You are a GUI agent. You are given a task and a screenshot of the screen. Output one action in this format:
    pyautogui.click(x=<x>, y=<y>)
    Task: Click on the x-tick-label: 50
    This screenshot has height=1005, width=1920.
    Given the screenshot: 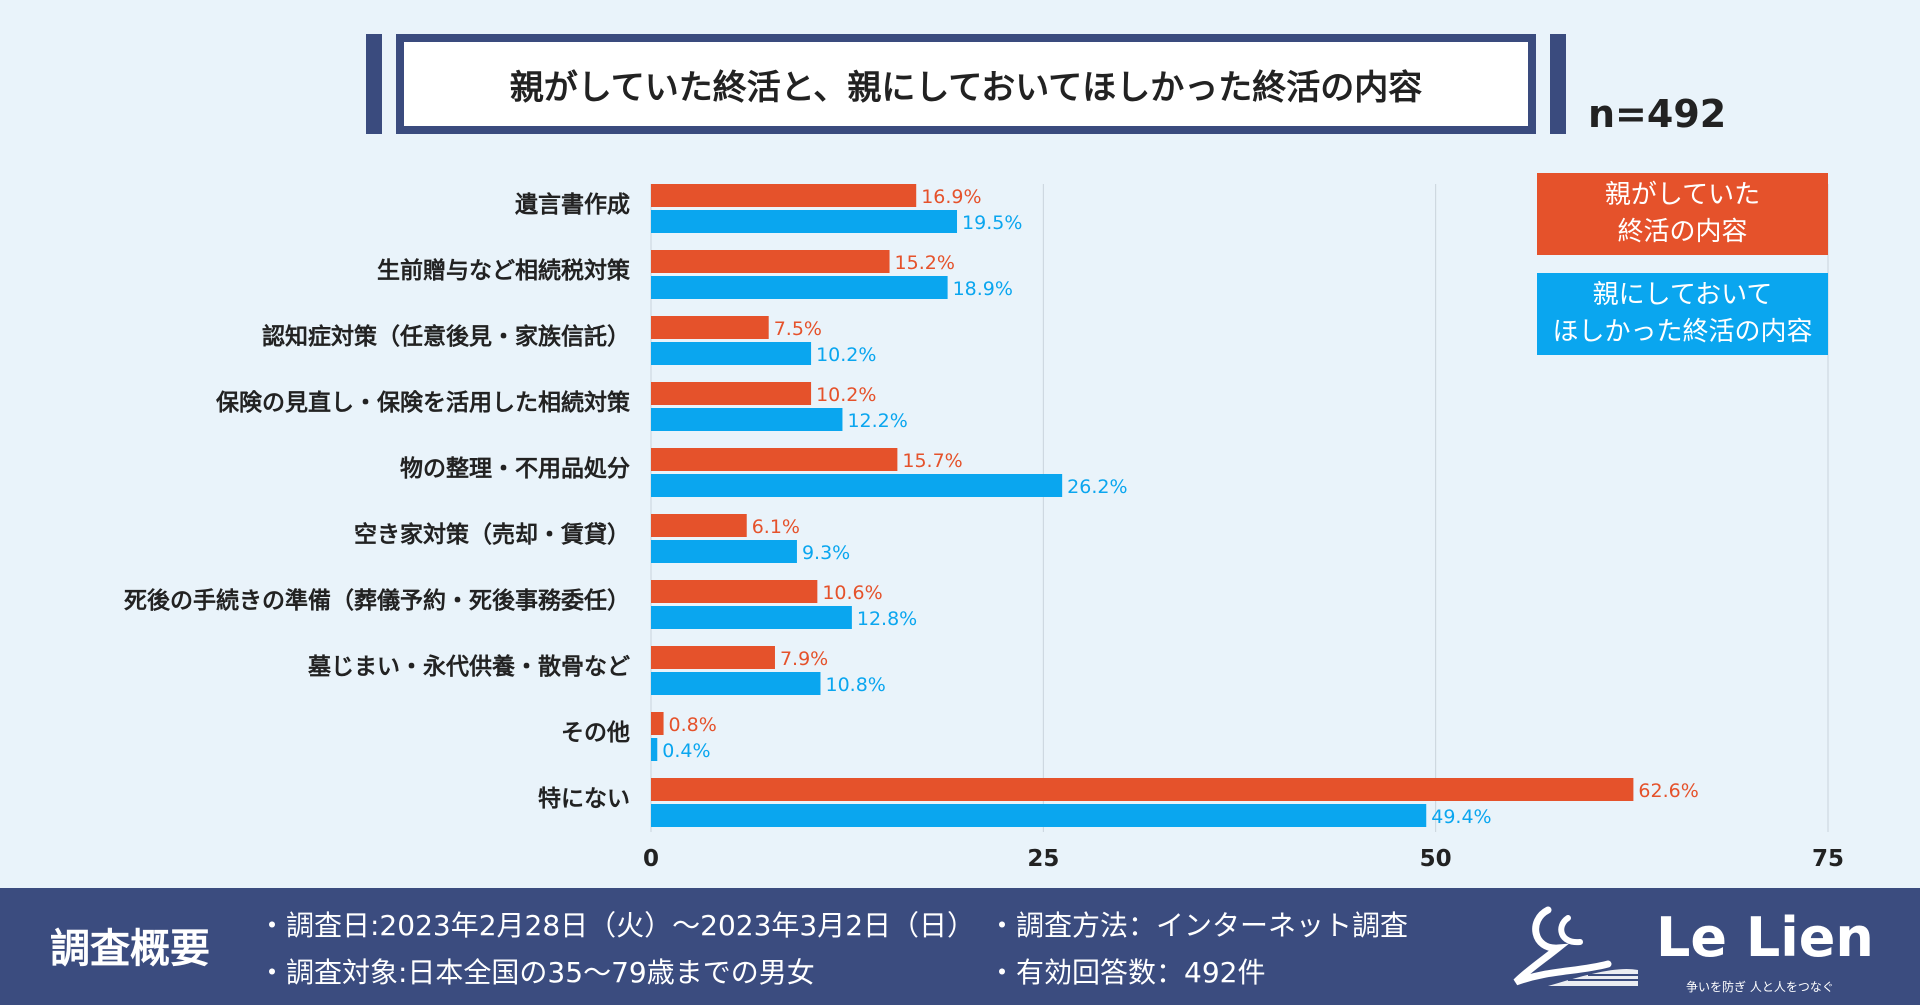 What is the action you would take?
    pyautogui.click(x=1436, y=859)
    